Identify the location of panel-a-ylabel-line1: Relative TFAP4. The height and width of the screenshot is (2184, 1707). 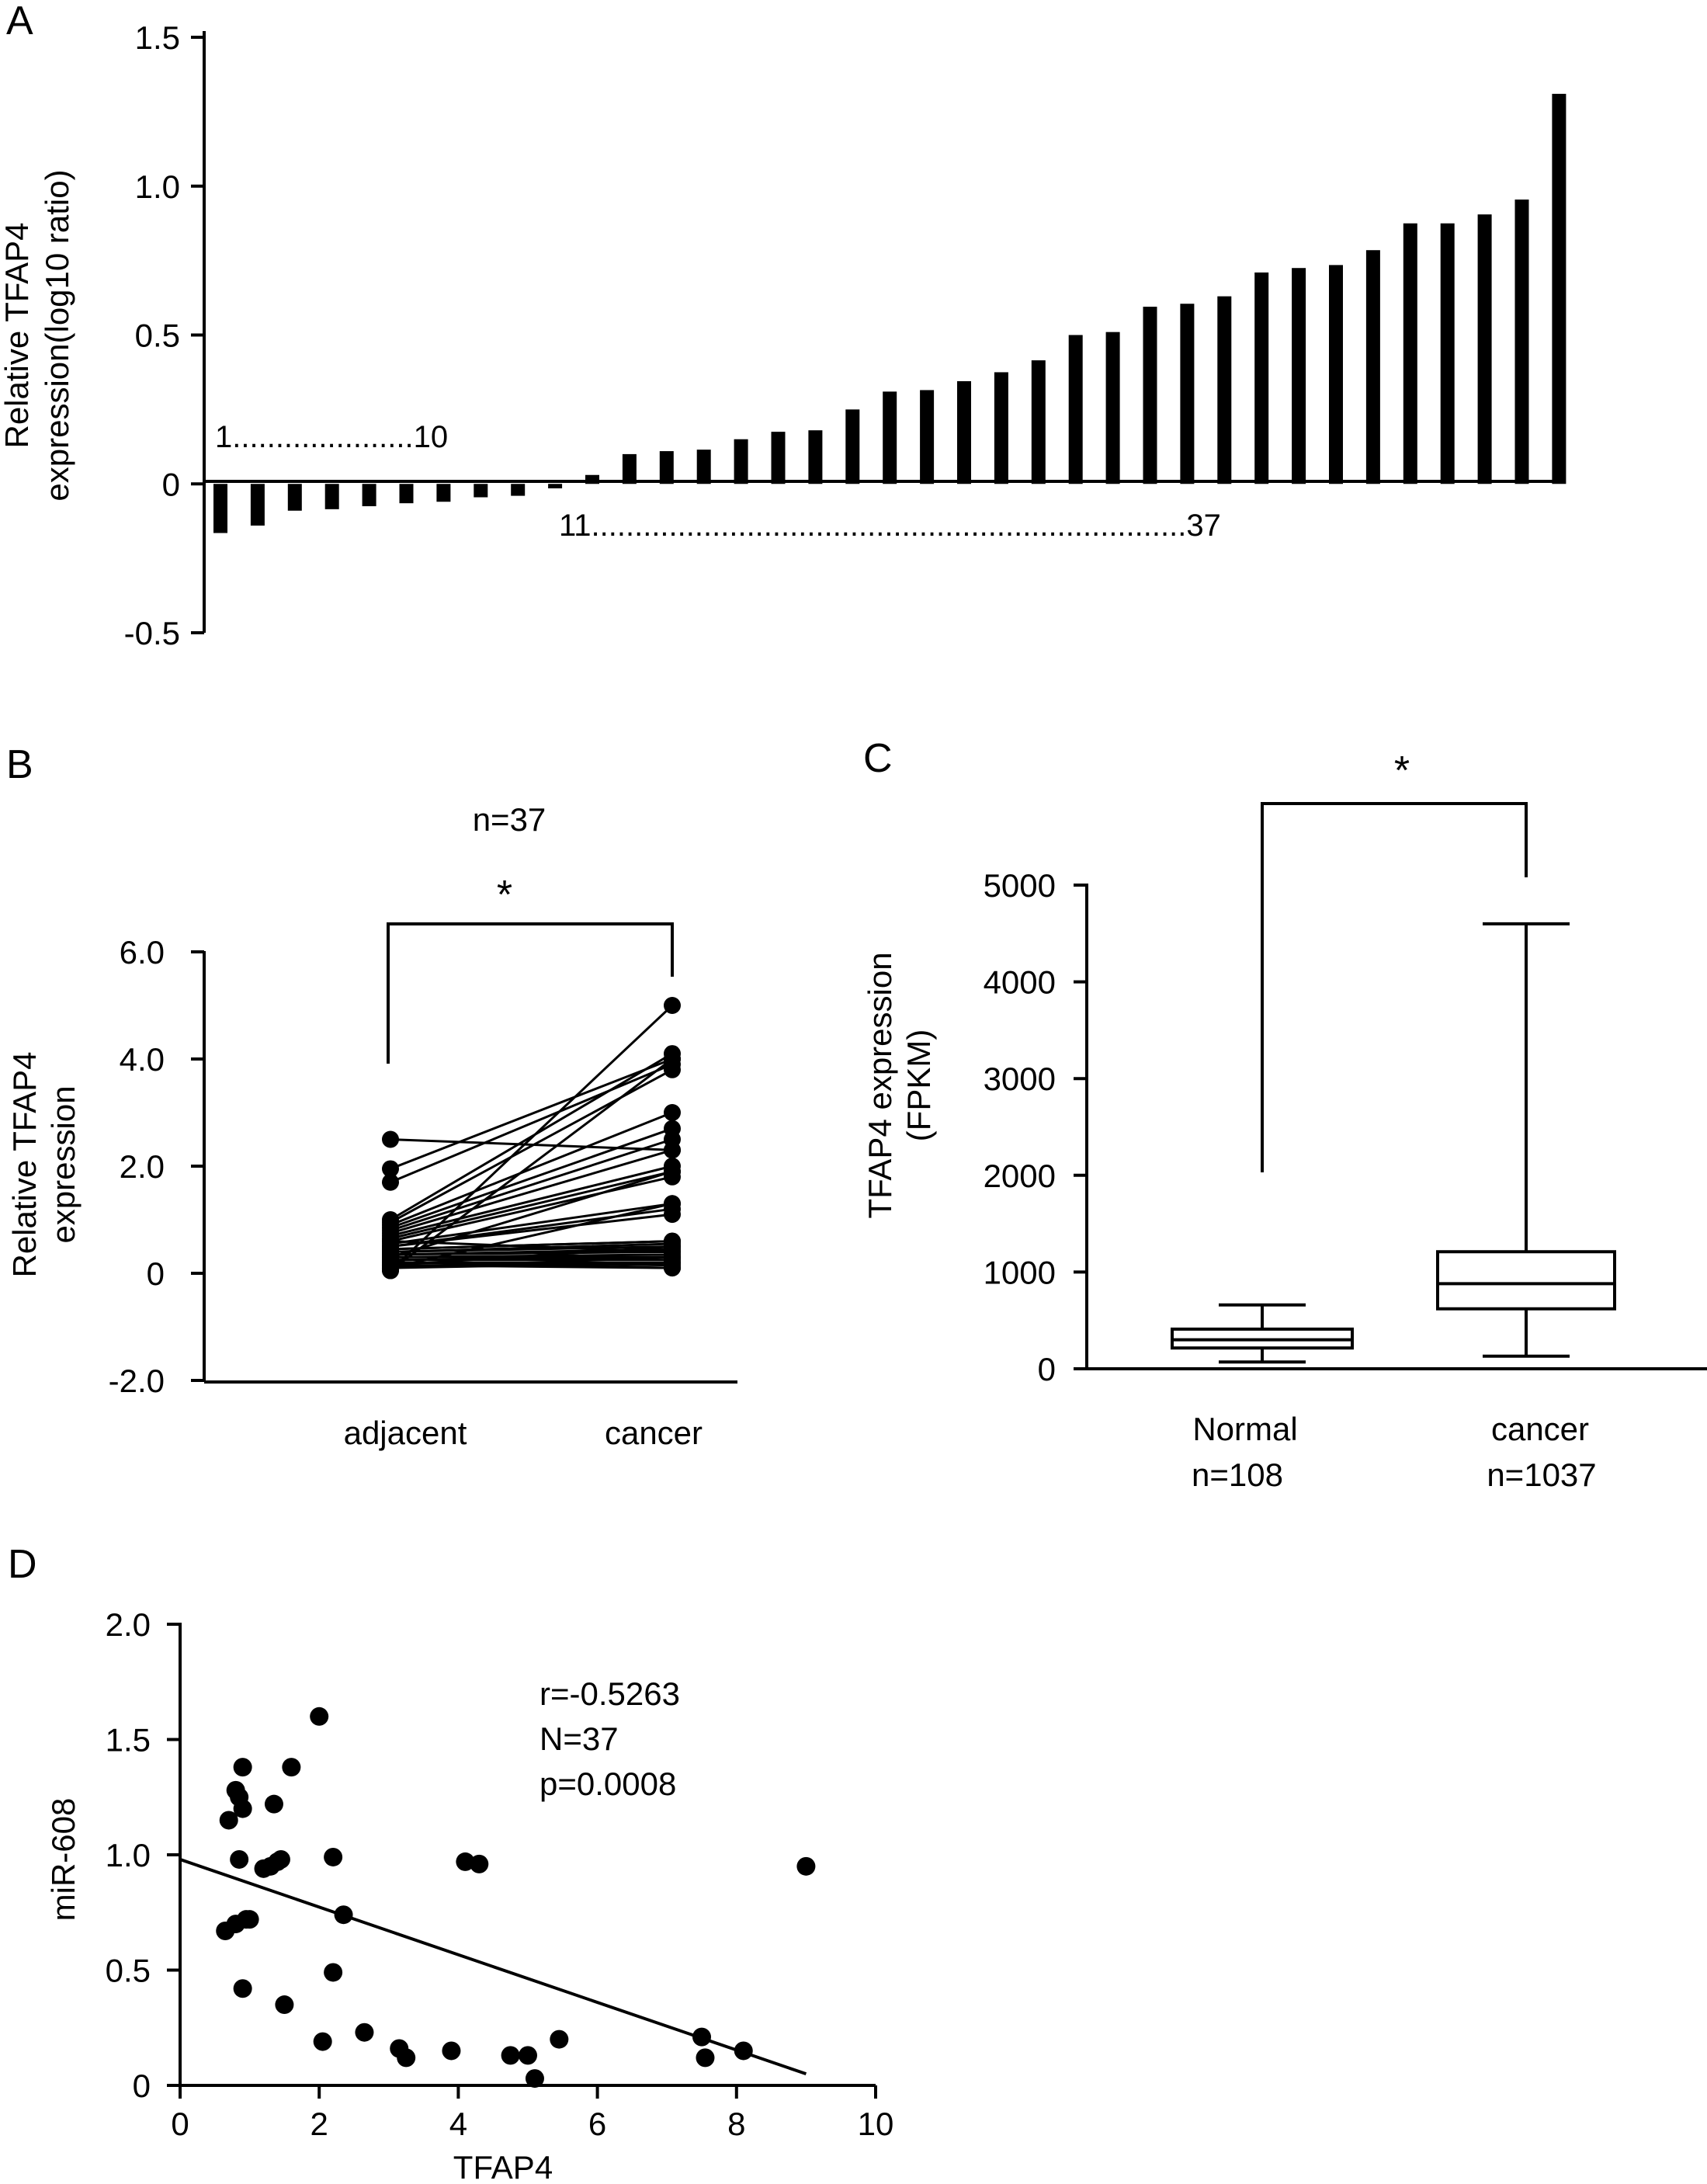
(17, 335).